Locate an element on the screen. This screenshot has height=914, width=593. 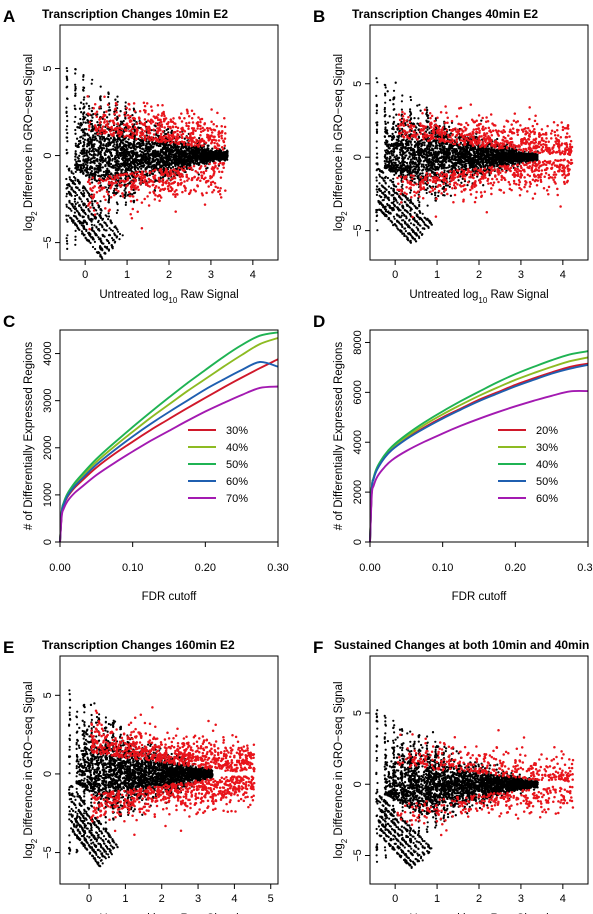
y-axis-label: log2 Difference in GRO−seq Signal is located at coordinates (31, 142).